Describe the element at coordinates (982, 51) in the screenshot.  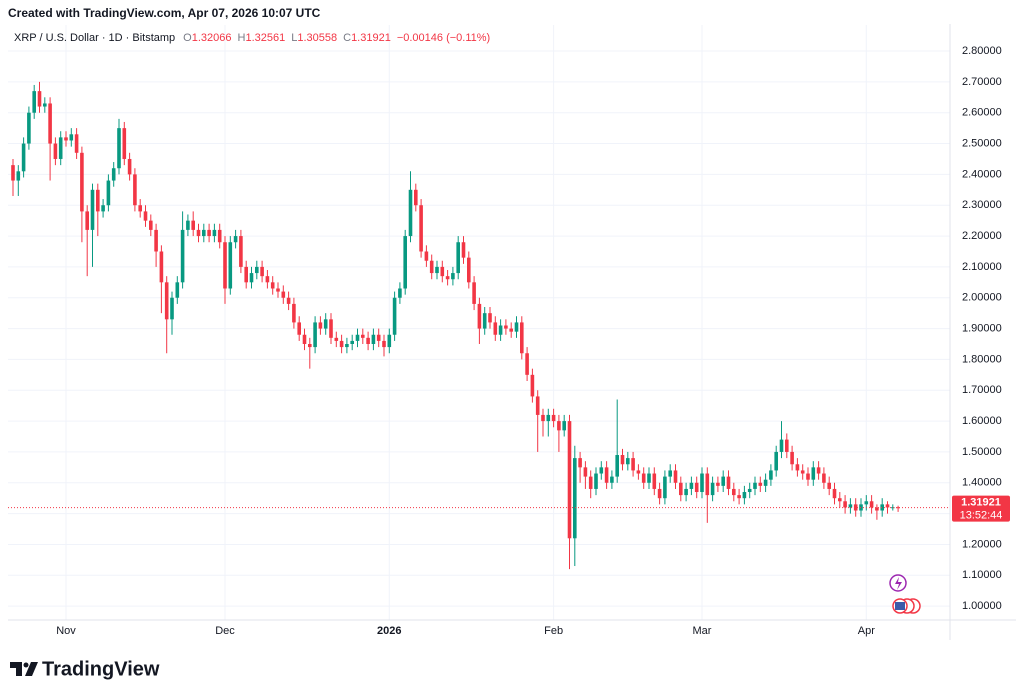
I see `y-tick-label: 2.80000` at that location.